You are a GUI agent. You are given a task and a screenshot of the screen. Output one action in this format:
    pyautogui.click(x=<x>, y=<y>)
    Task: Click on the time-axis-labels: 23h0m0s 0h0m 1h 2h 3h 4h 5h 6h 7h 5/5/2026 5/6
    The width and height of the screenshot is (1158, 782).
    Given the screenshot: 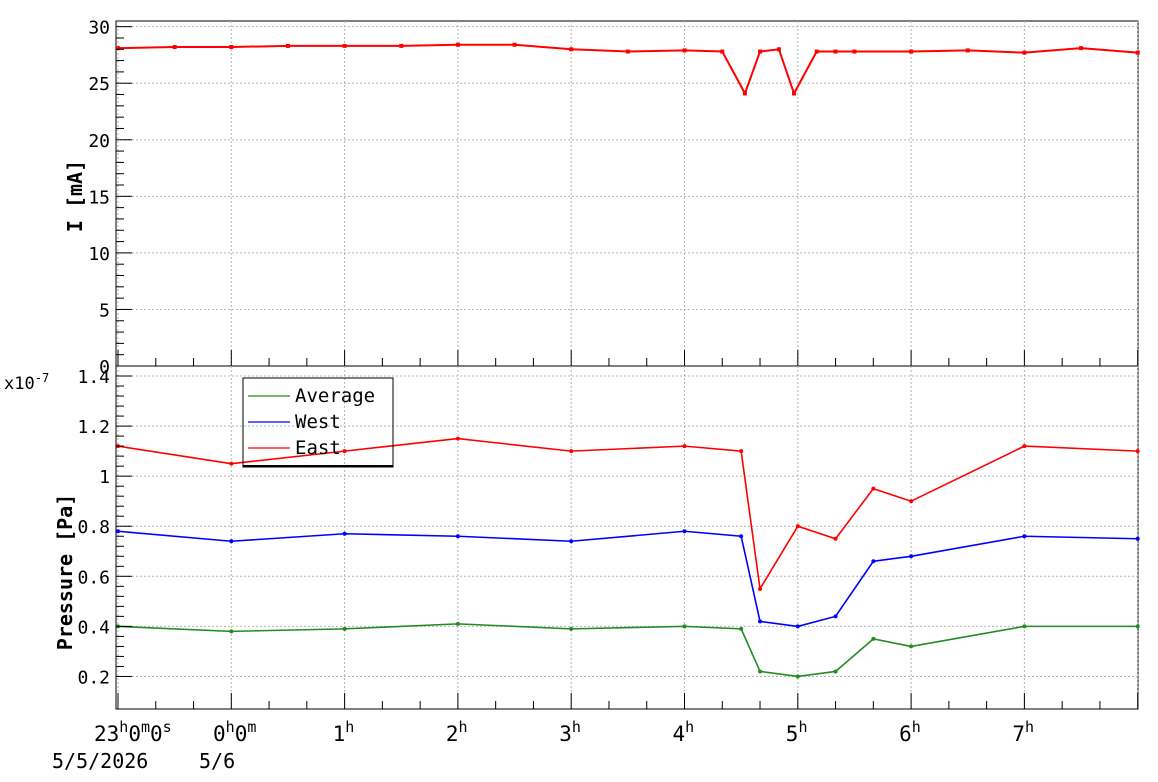 What is the action you would take?
    pyautogui.click(x=543, y=745)
    